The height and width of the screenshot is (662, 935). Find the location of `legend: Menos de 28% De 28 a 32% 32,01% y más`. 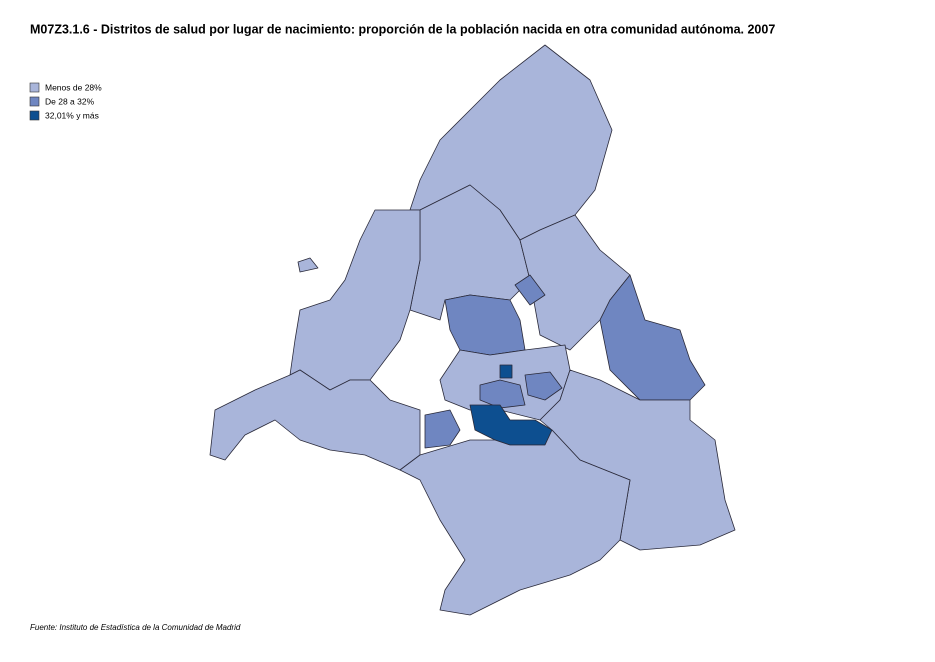

legend: Menos de 28% De 28 a 32% 32,01% y más is located at coordinates (65, 101).